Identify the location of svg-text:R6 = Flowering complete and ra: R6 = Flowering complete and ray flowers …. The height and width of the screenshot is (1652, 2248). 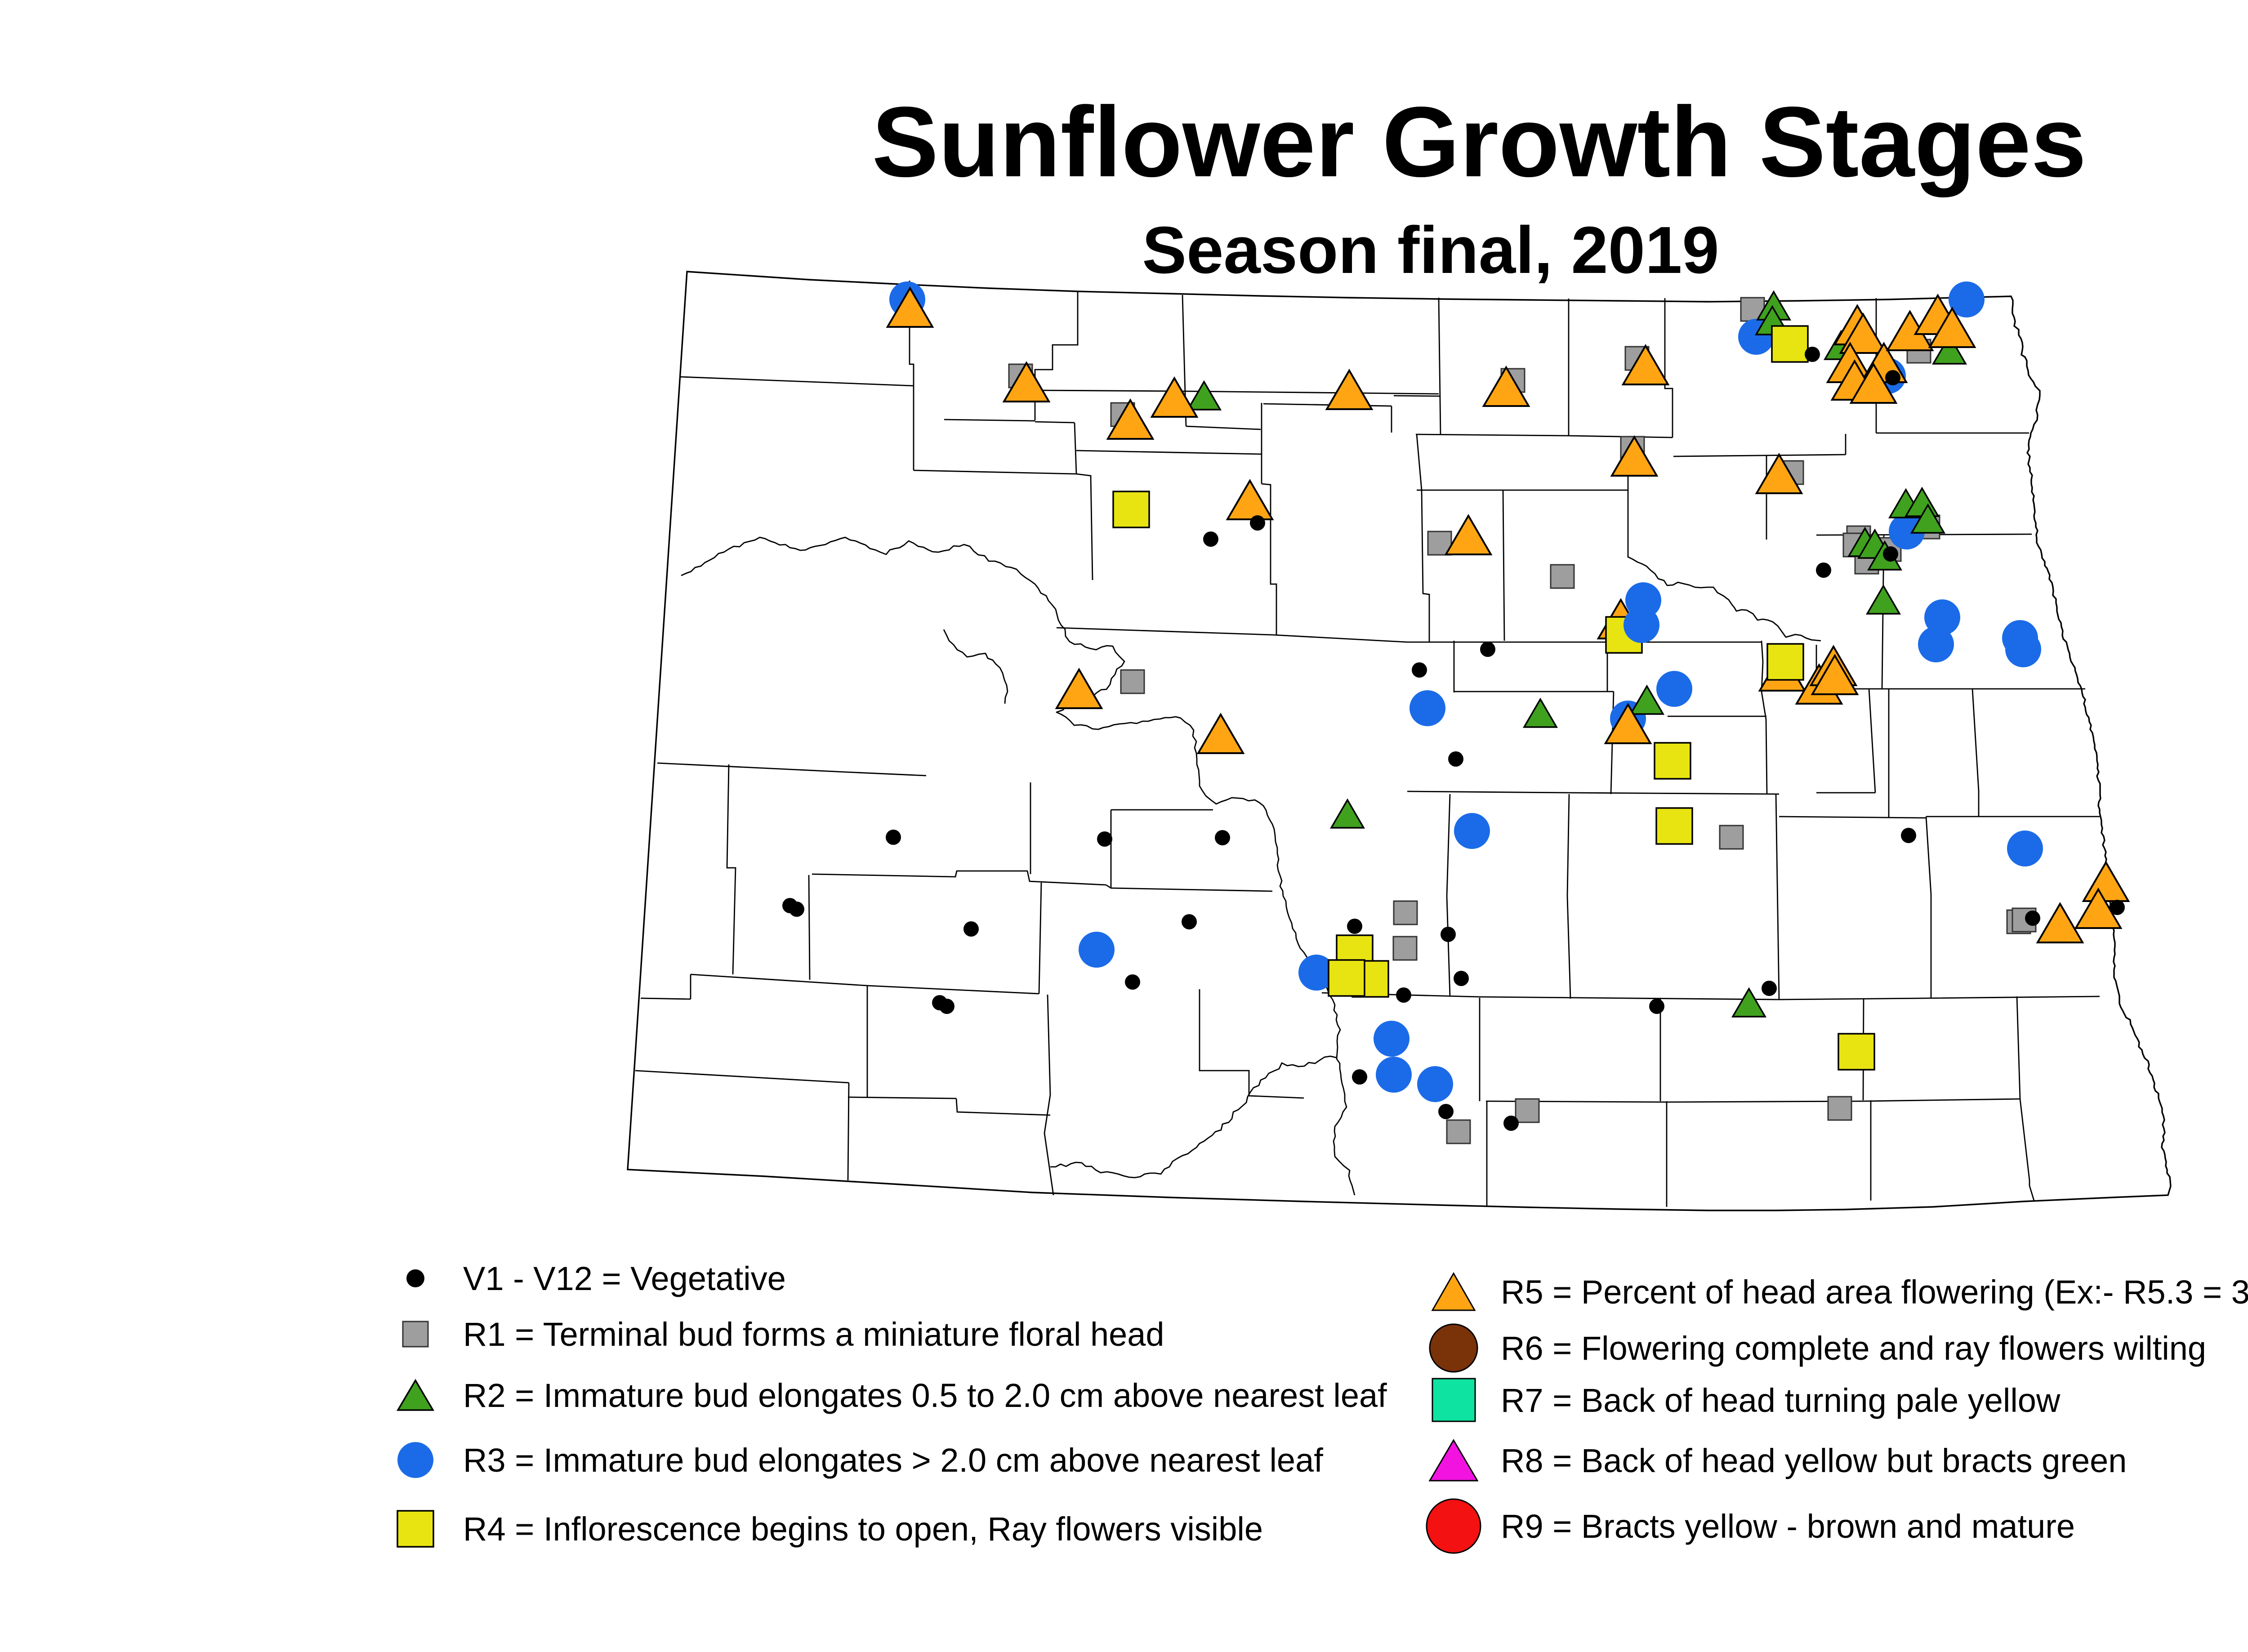
(1853, 1348).